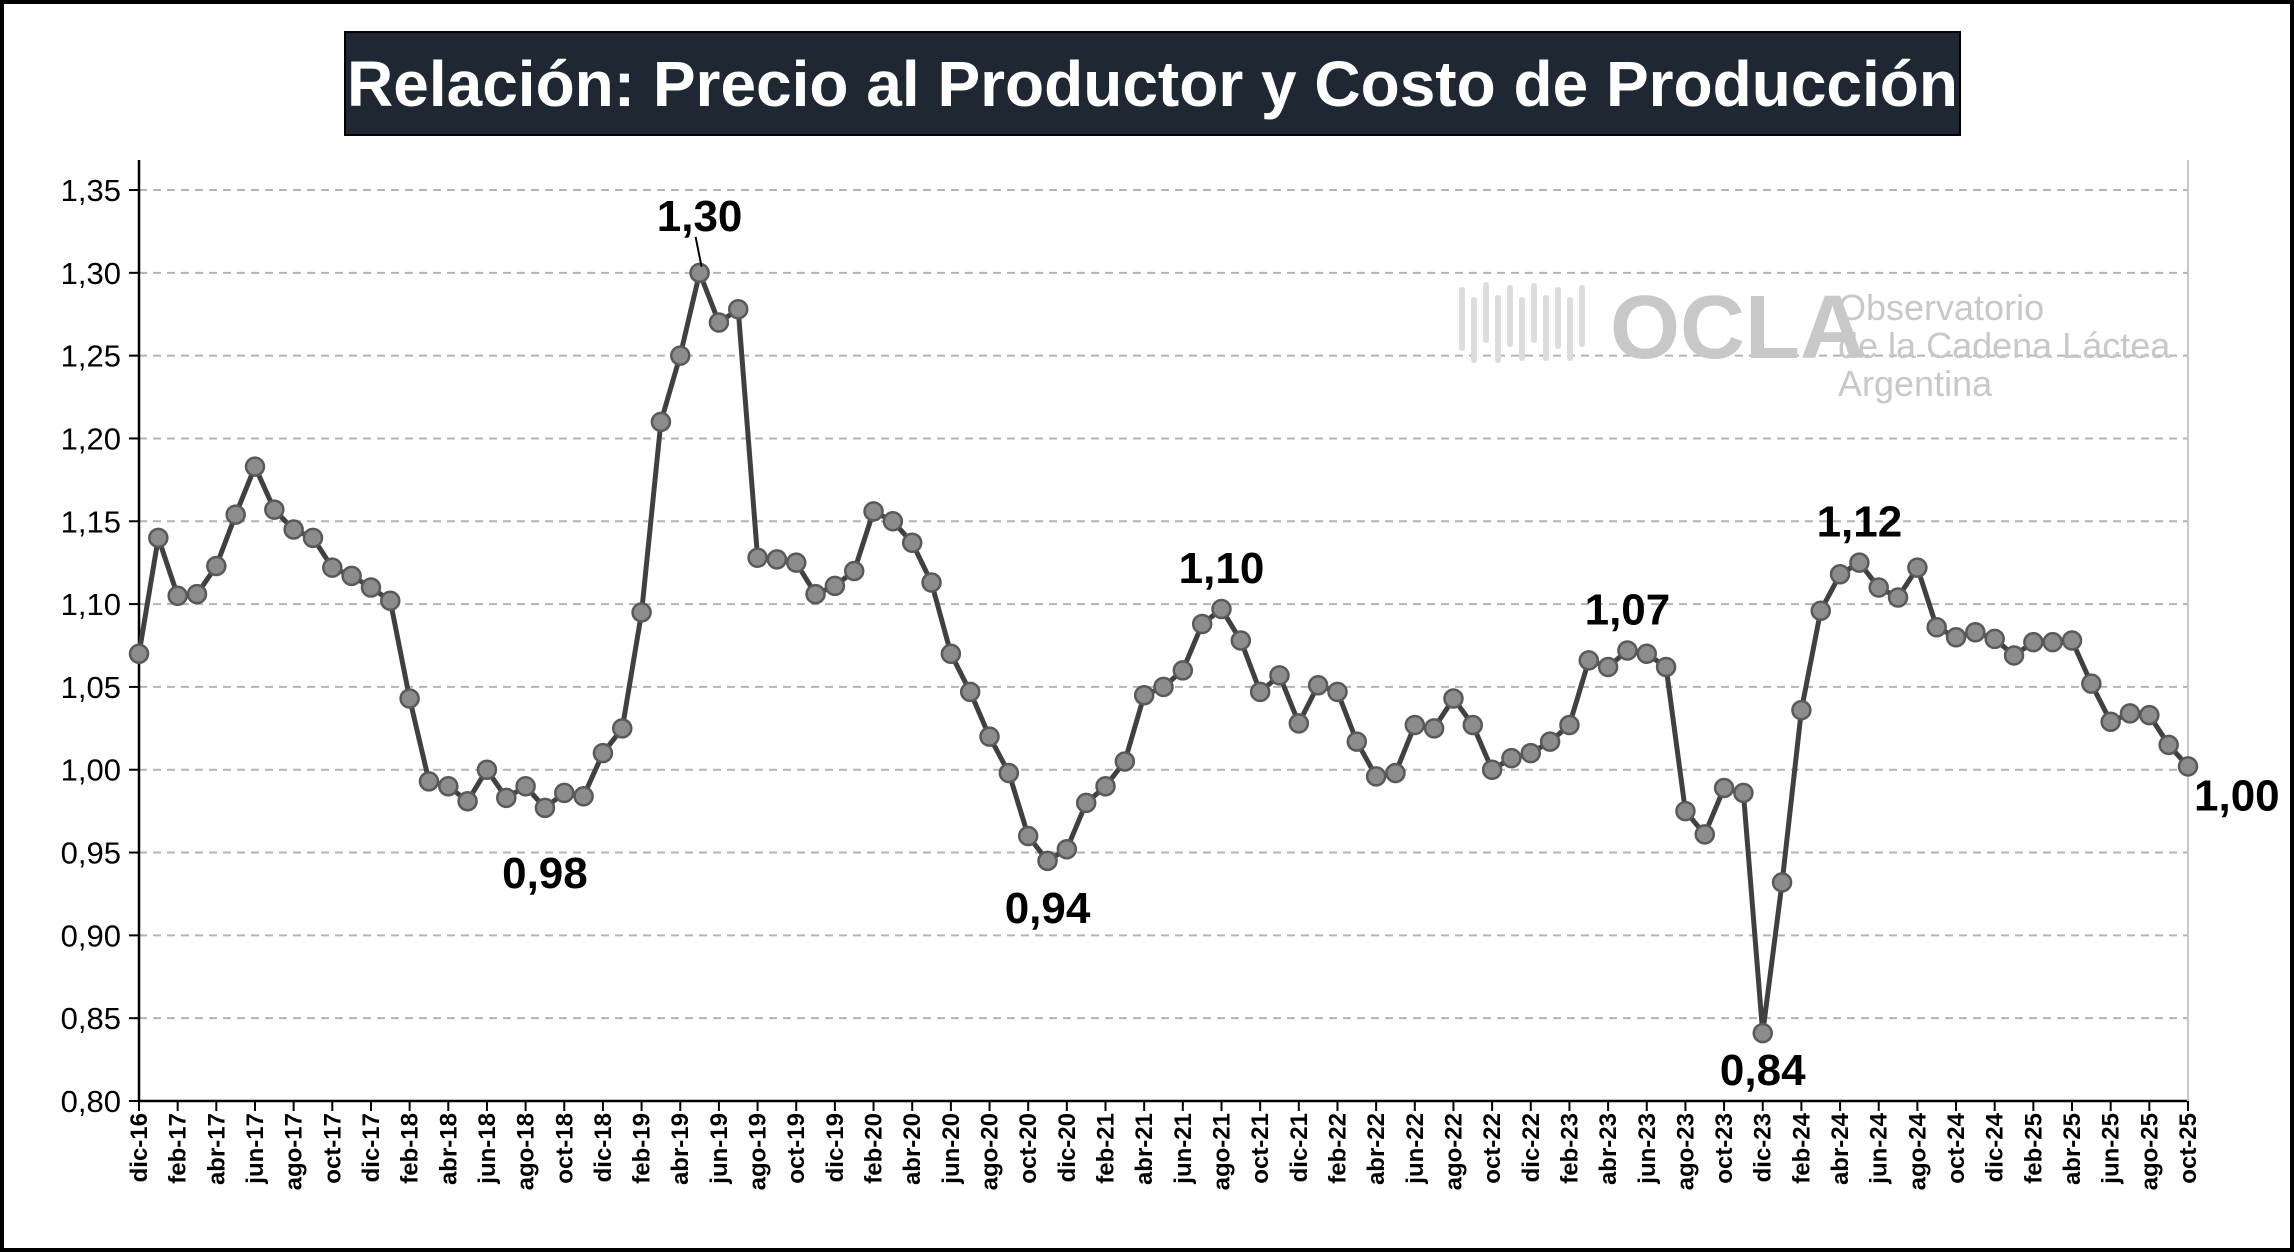 The height and width of the screenshot is (1252, 2294). I want to click on x-tick-label: jun-23, so click(1647, 1149).